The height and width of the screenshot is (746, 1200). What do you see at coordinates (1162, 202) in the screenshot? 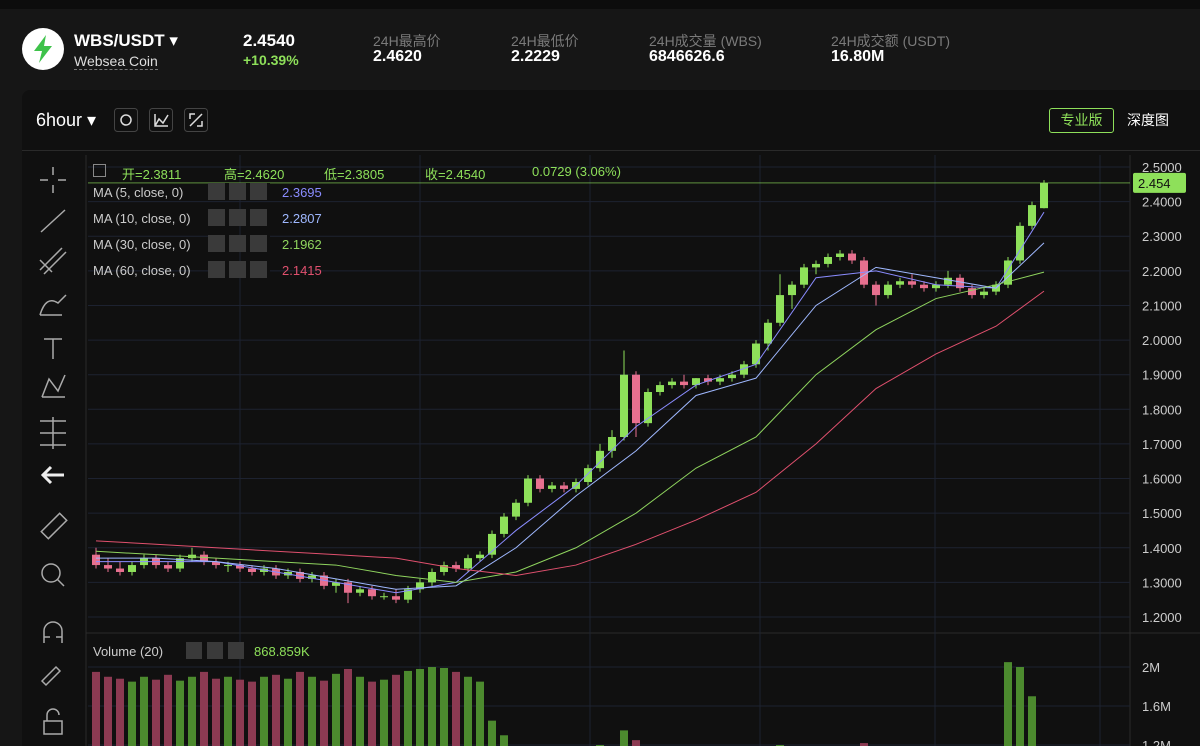
I see `y-tick-label: 2.4000` at bounding box center [1162, 202].